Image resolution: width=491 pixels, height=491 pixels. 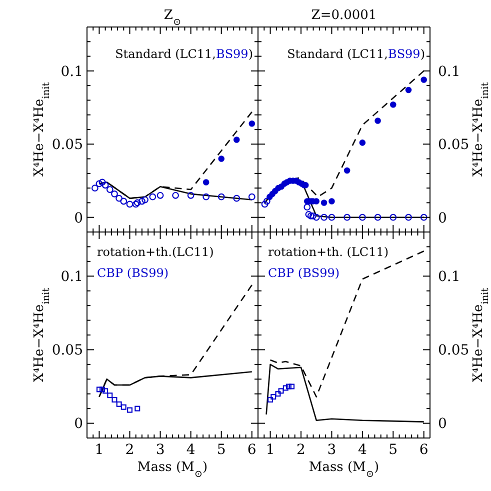 I want to click on chart-title: Z$_{⊙}$, so click(x=173, y=18).